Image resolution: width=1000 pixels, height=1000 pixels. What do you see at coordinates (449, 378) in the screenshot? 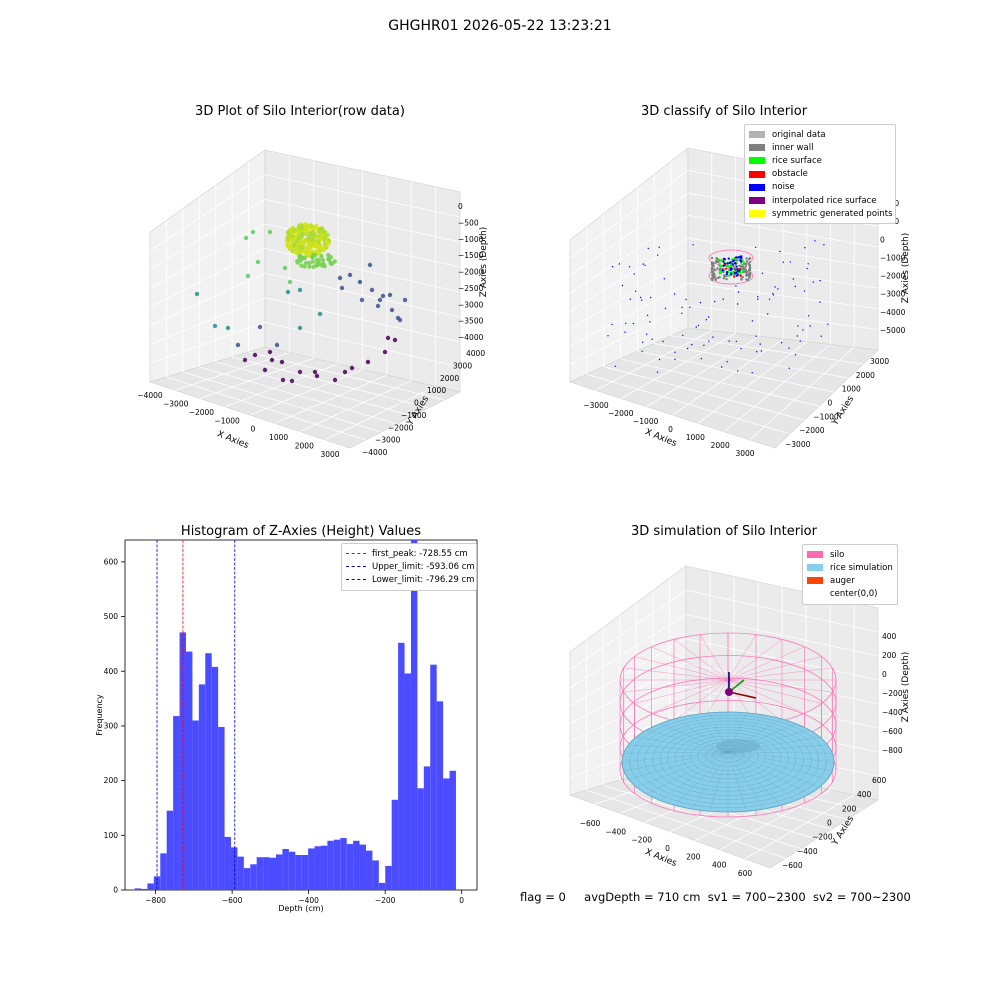
I see `y-tick-label: 2000` at bounding box center [449, 378].